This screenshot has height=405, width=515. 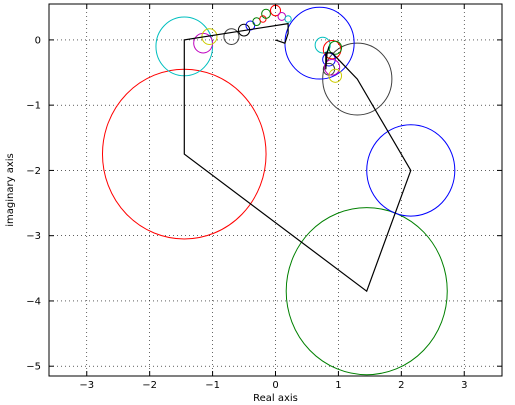 I want to click on x-axis-label: Real axis, so click(x=275, y=398).